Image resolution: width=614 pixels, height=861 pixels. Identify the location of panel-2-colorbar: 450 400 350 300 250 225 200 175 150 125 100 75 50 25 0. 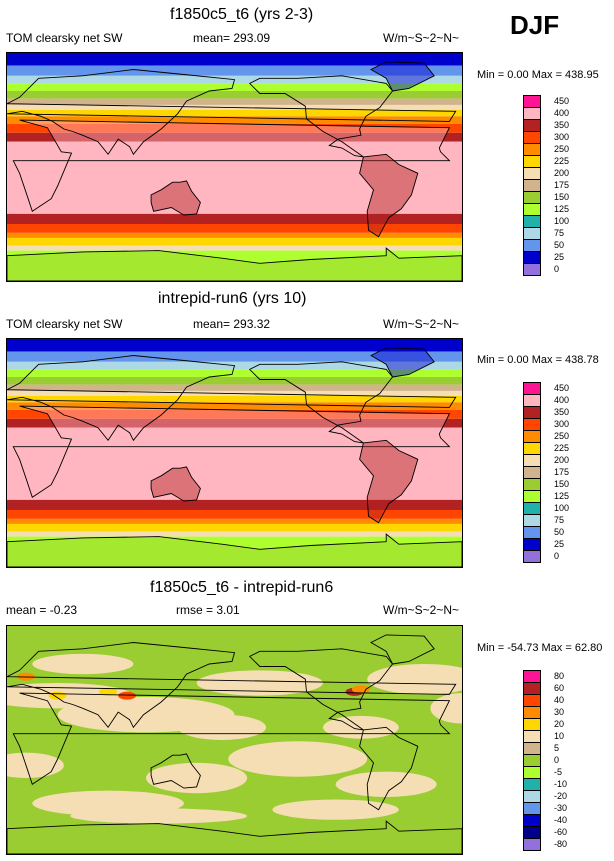
(546, 472).